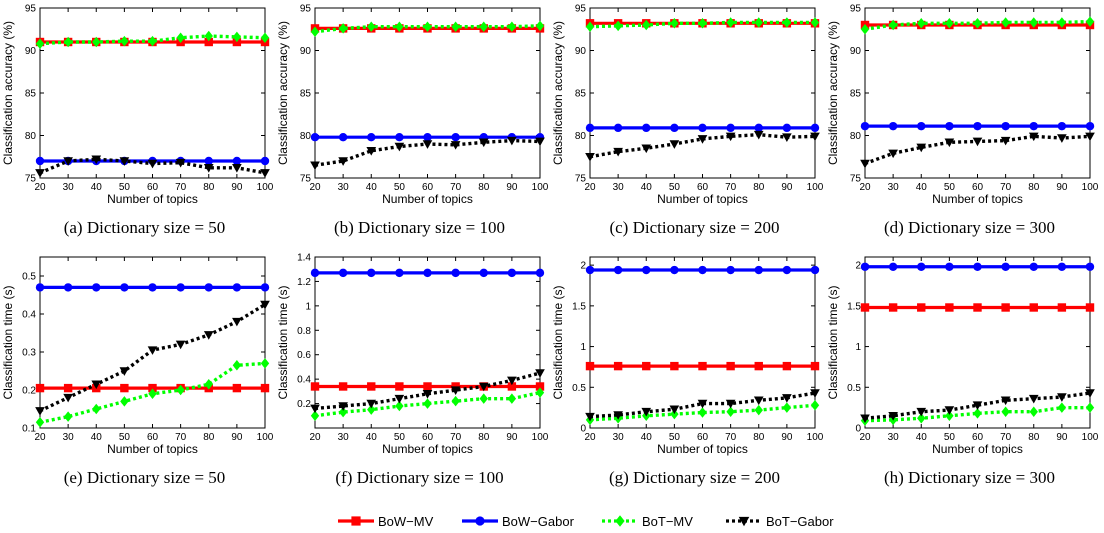 Image resolution: width=1104 pixels, height=533 pixels. Describe the element at coordinates (858, 429) in the screenshot. I see `y-tick-label: 0` at that location.